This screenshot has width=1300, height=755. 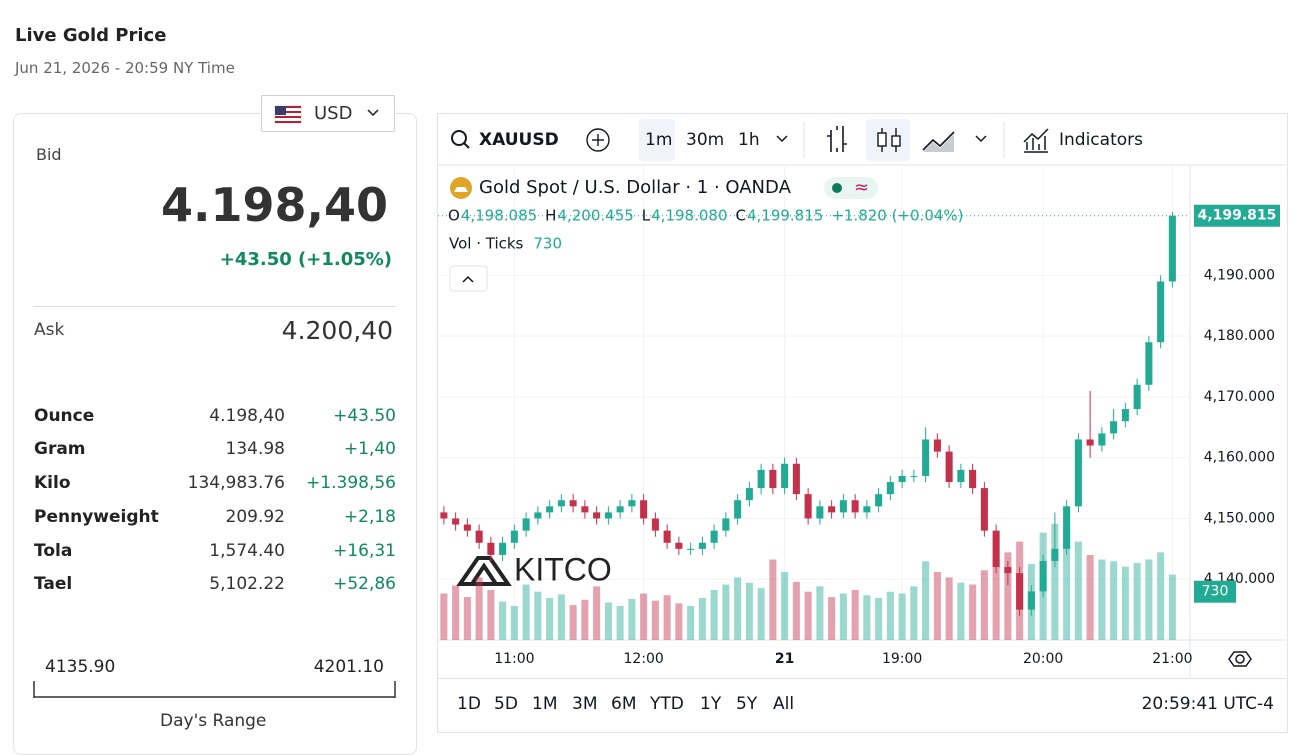 I want to click on legend-icon-mark, so click(x=461, y=189).